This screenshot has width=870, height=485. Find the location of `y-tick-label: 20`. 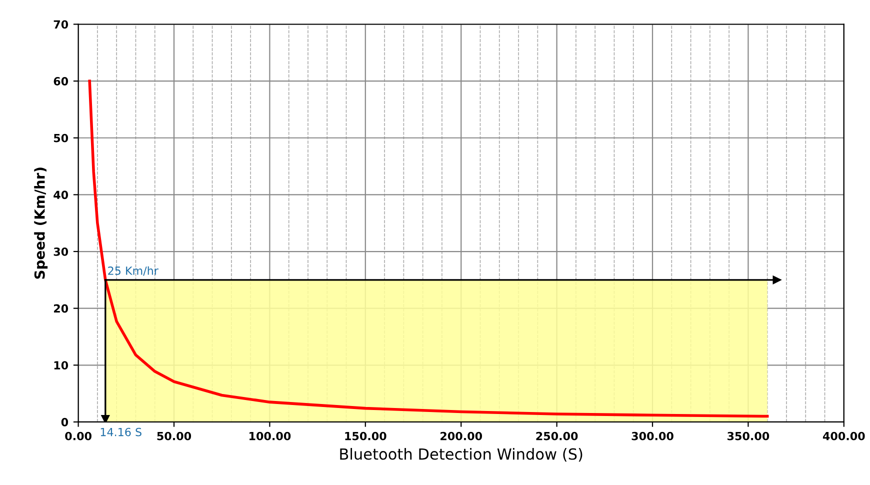

y-tick-label: 20 is located at coordinates (61, 308).